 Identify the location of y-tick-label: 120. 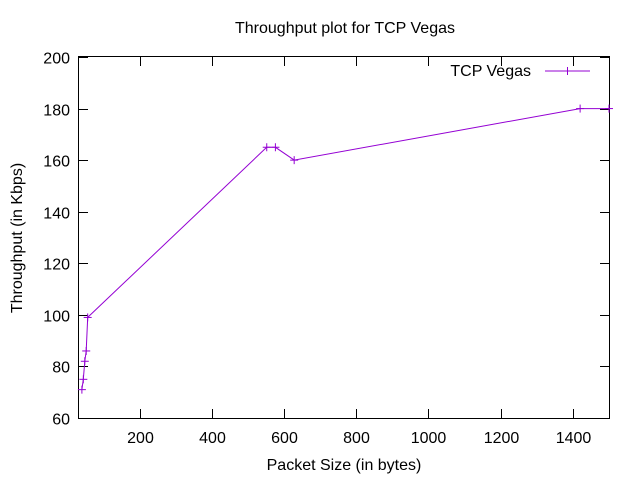
(56, 265).